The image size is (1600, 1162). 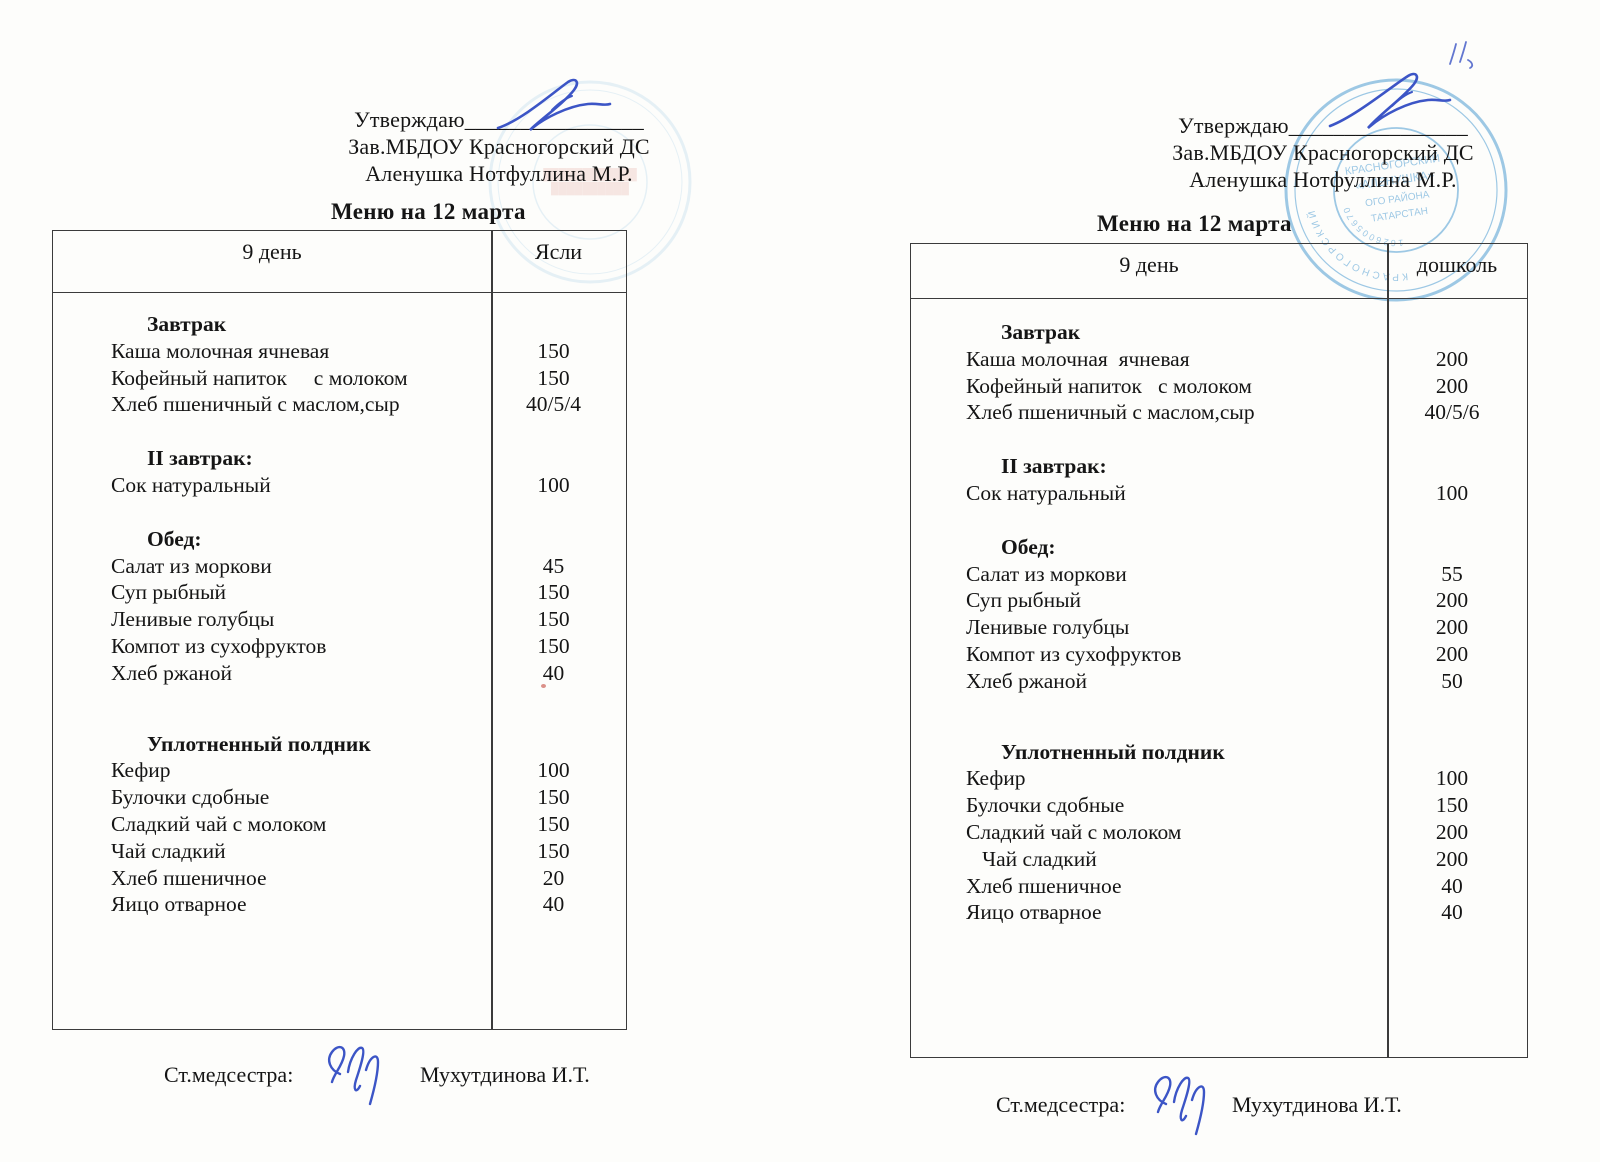 What do you see at coordinates (543, 686) in the screenshot?
I see `scan-artifact-speck` at bounding box center [543, 686].